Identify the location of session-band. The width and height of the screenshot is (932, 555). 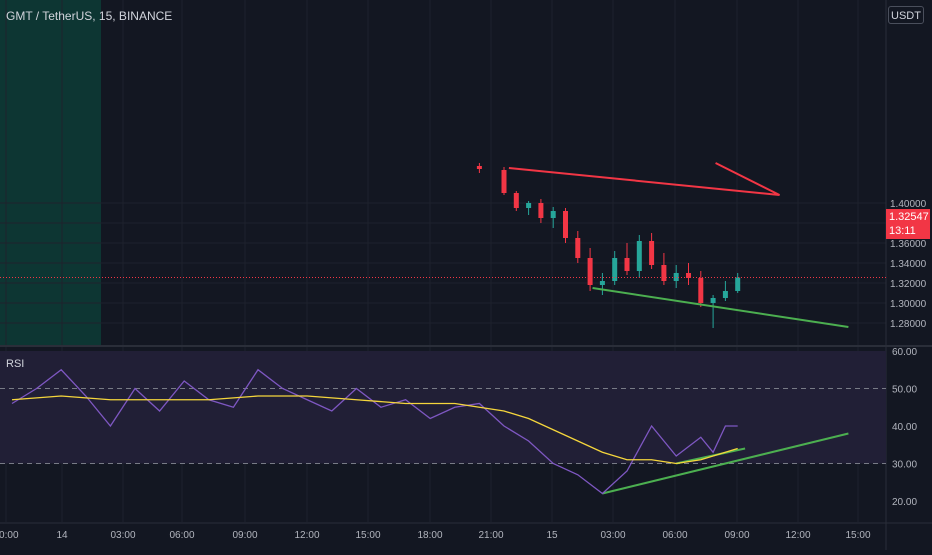
(50, 172).